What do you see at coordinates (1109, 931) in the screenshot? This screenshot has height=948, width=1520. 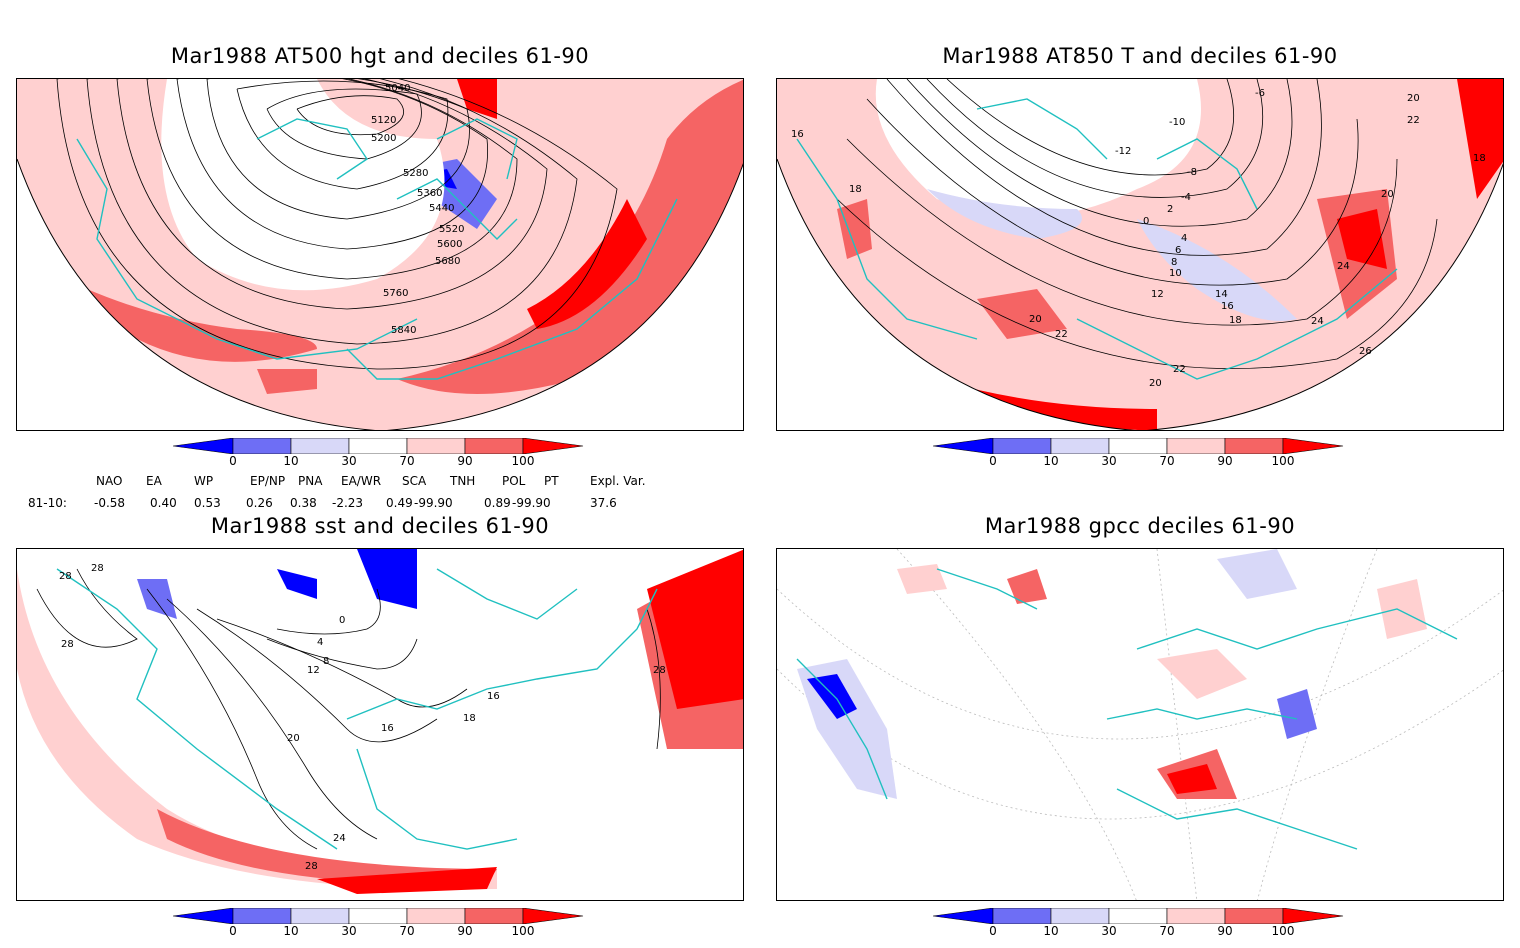 I see `cb-tick-30: 30` at bounding box center [1109, 931].